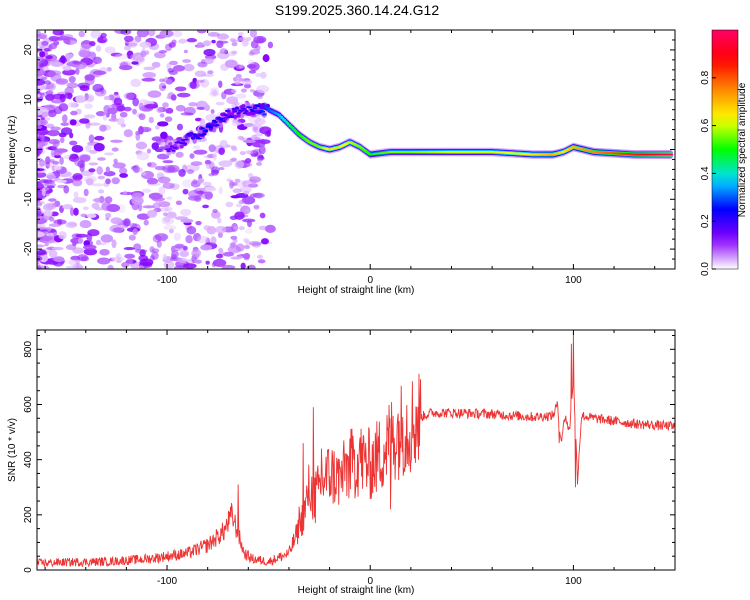 The height and width of the screenshot is (600, 750). I want to click on y-tick-label: 400, so click(28, 459).